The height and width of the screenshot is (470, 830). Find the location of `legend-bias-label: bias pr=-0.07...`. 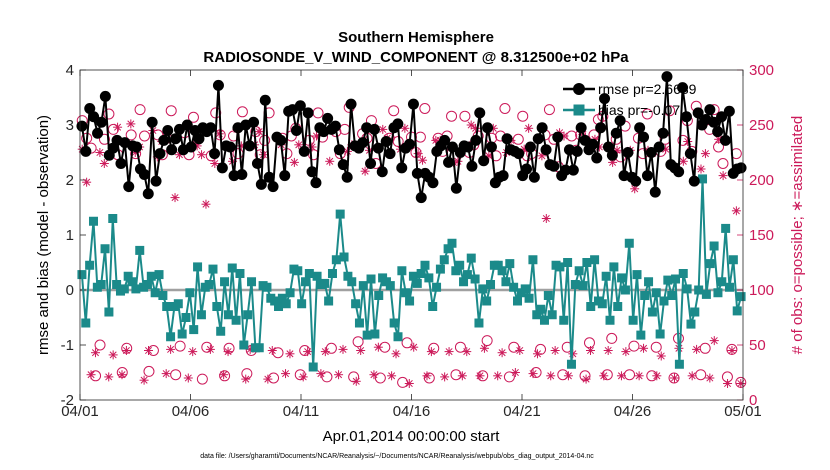

legend-bias-label: bias pr=-0.07... is located at coordinates (645, 110).